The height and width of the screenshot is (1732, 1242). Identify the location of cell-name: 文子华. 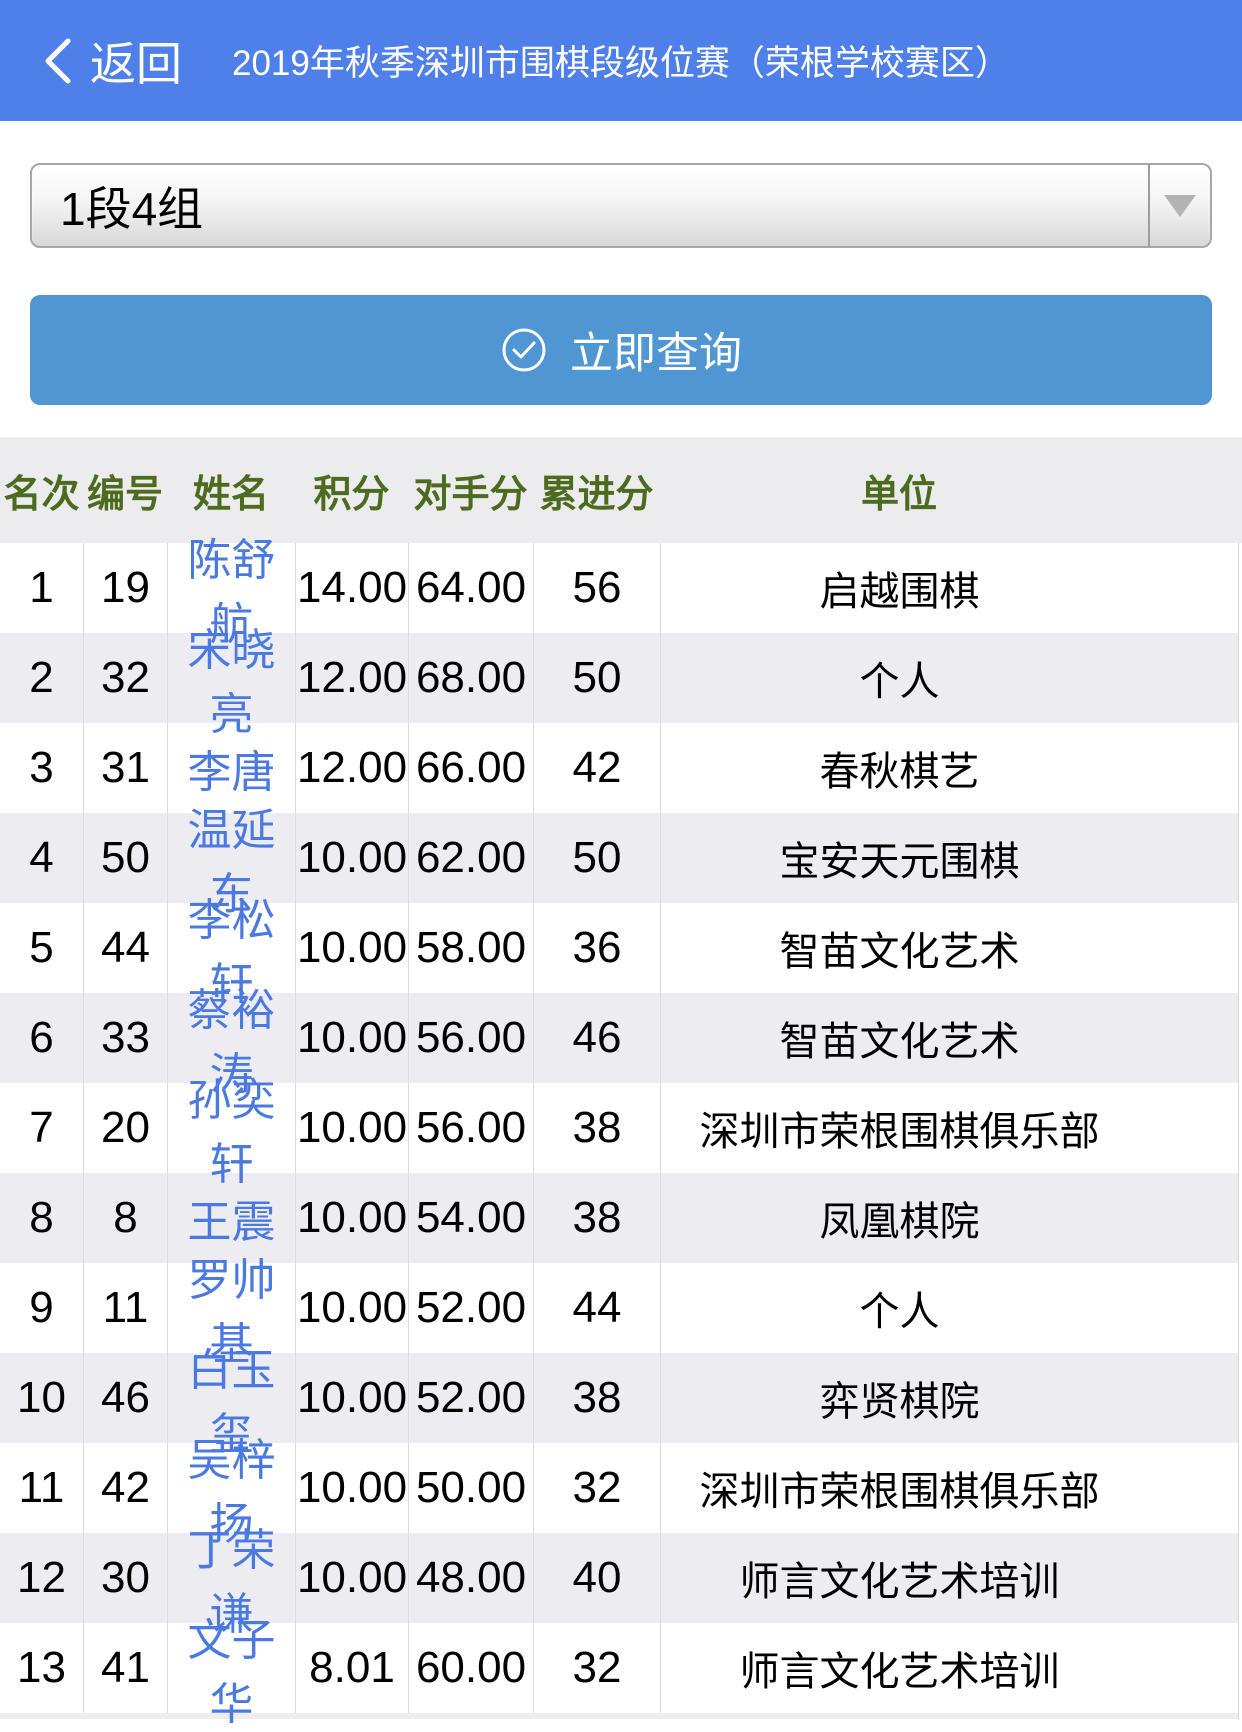
(231, 1672).